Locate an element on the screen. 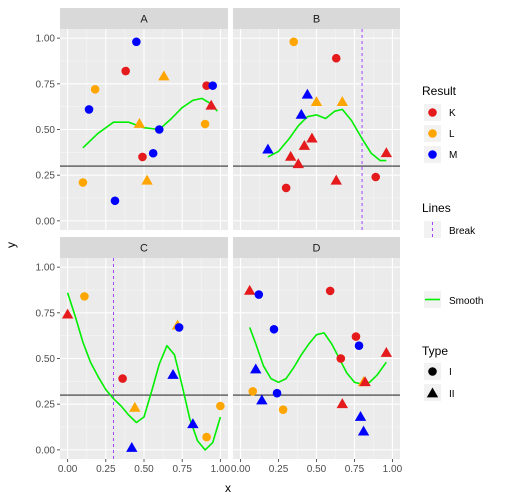 This screenshot has height=500, width=506. x-axis-title: x is located at coordinates (228, 488).